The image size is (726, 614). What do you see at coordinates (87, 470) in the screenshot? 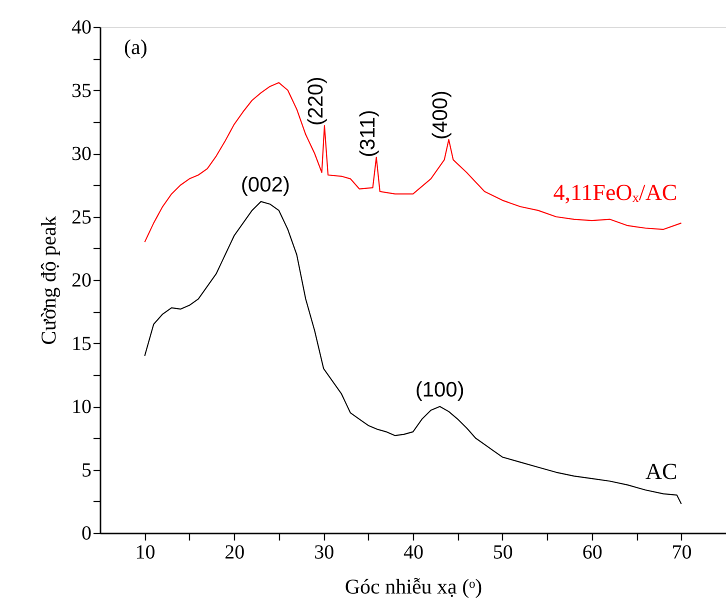
I see `y-tick-label: 5` at bounding box center [87, 470].